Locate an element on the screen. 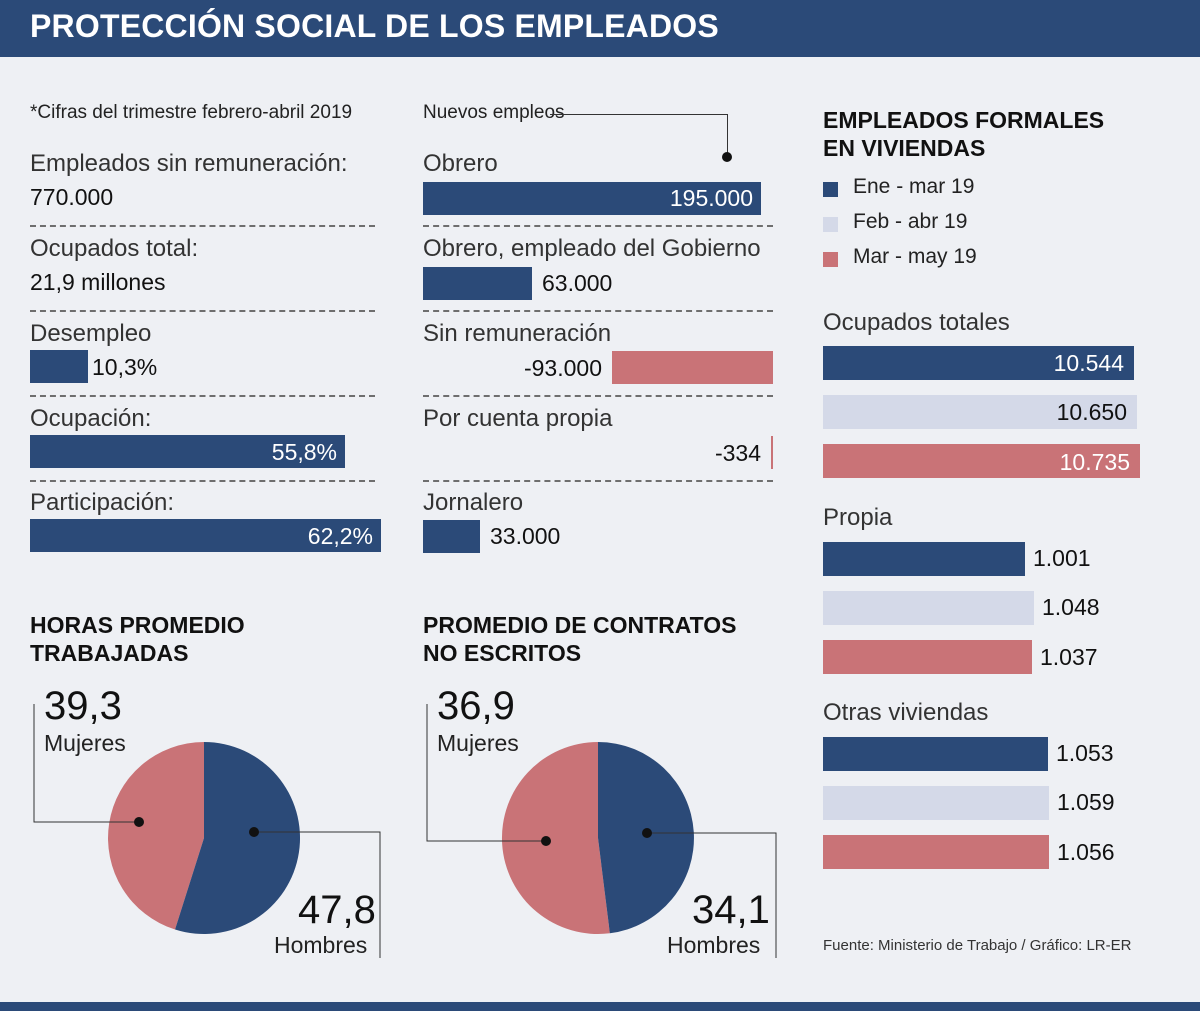 Image resolution: width=1200 pixels, height=1011 pixels. pie-contracts-women-slice is located at coordinates (555, 838).